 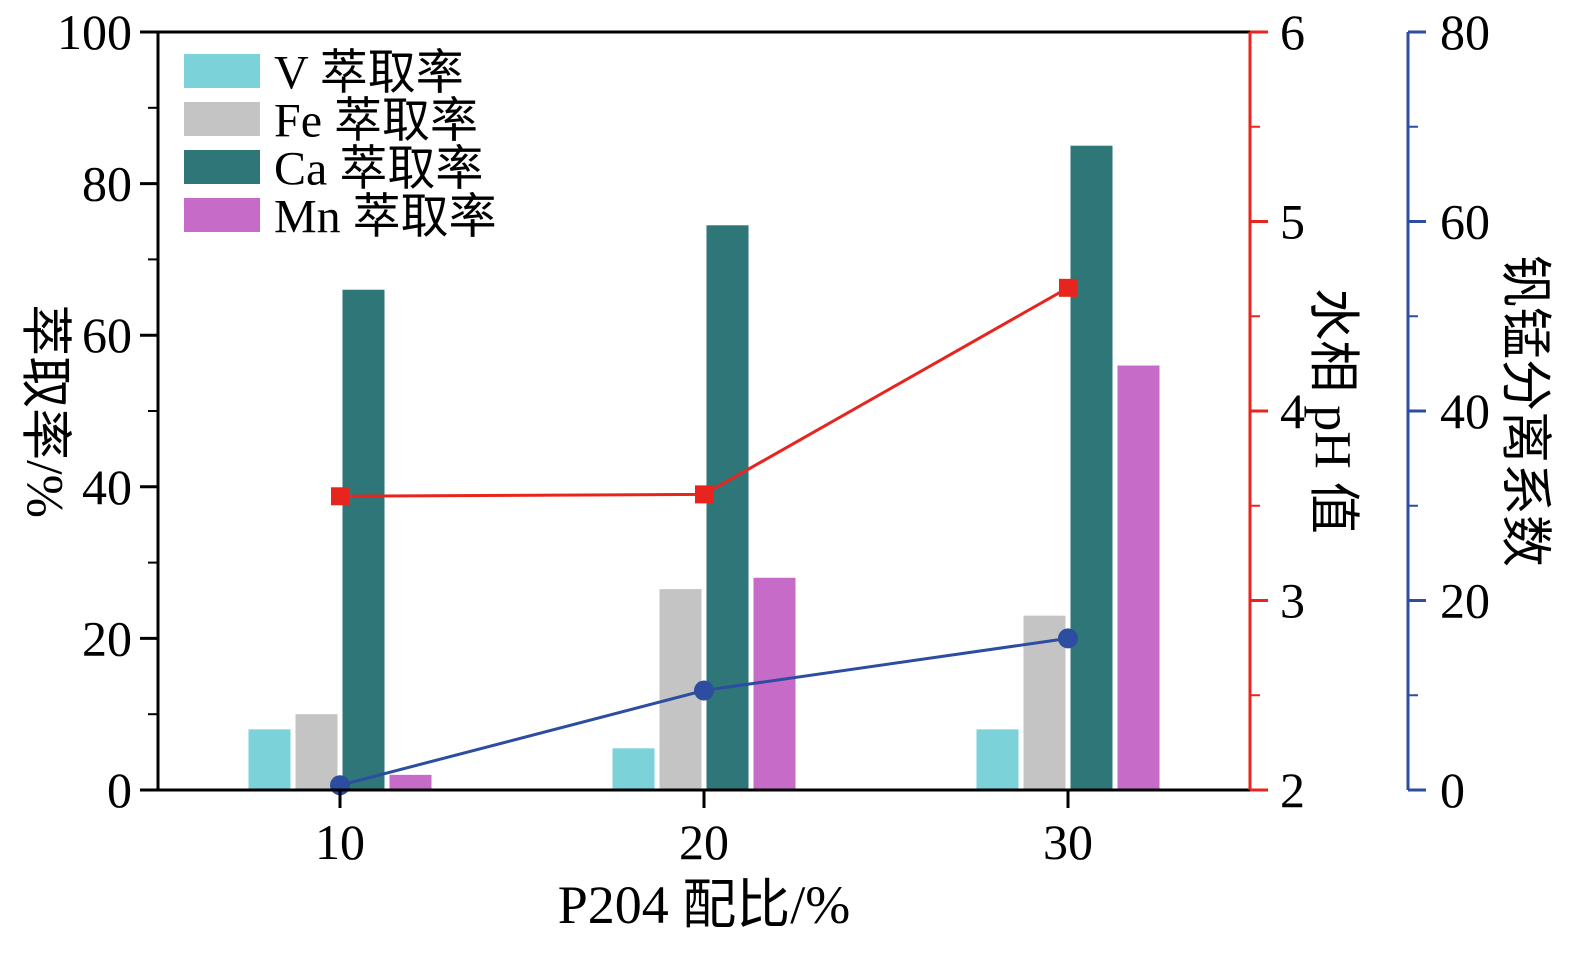 I want to click on left-tick-label: 60, so click(x=107, y=335).